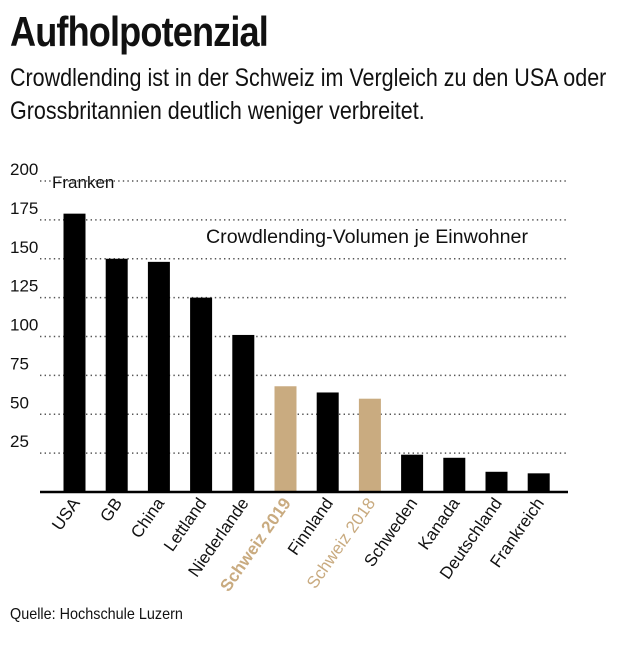  I want to click on bar-schweden, so click(412, 473).